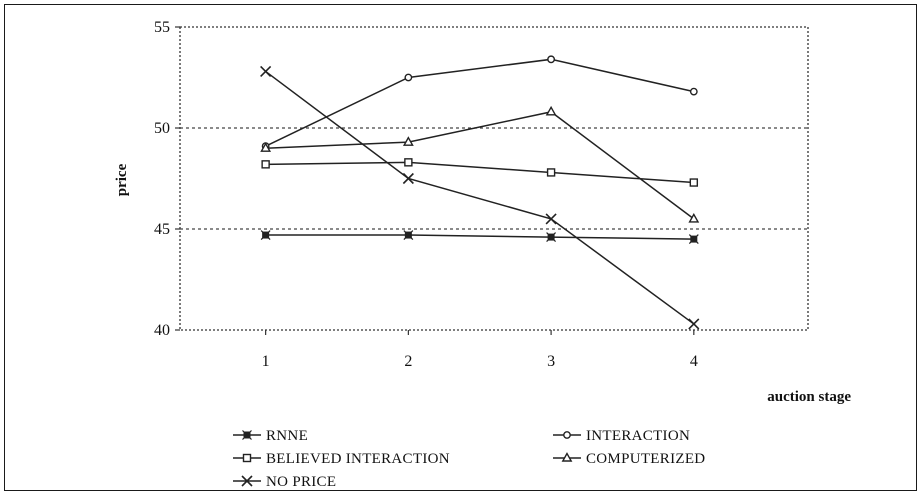 This screenshot has height=495, width=923. I want to click on y-tick-label: 40, so click(162, 330).